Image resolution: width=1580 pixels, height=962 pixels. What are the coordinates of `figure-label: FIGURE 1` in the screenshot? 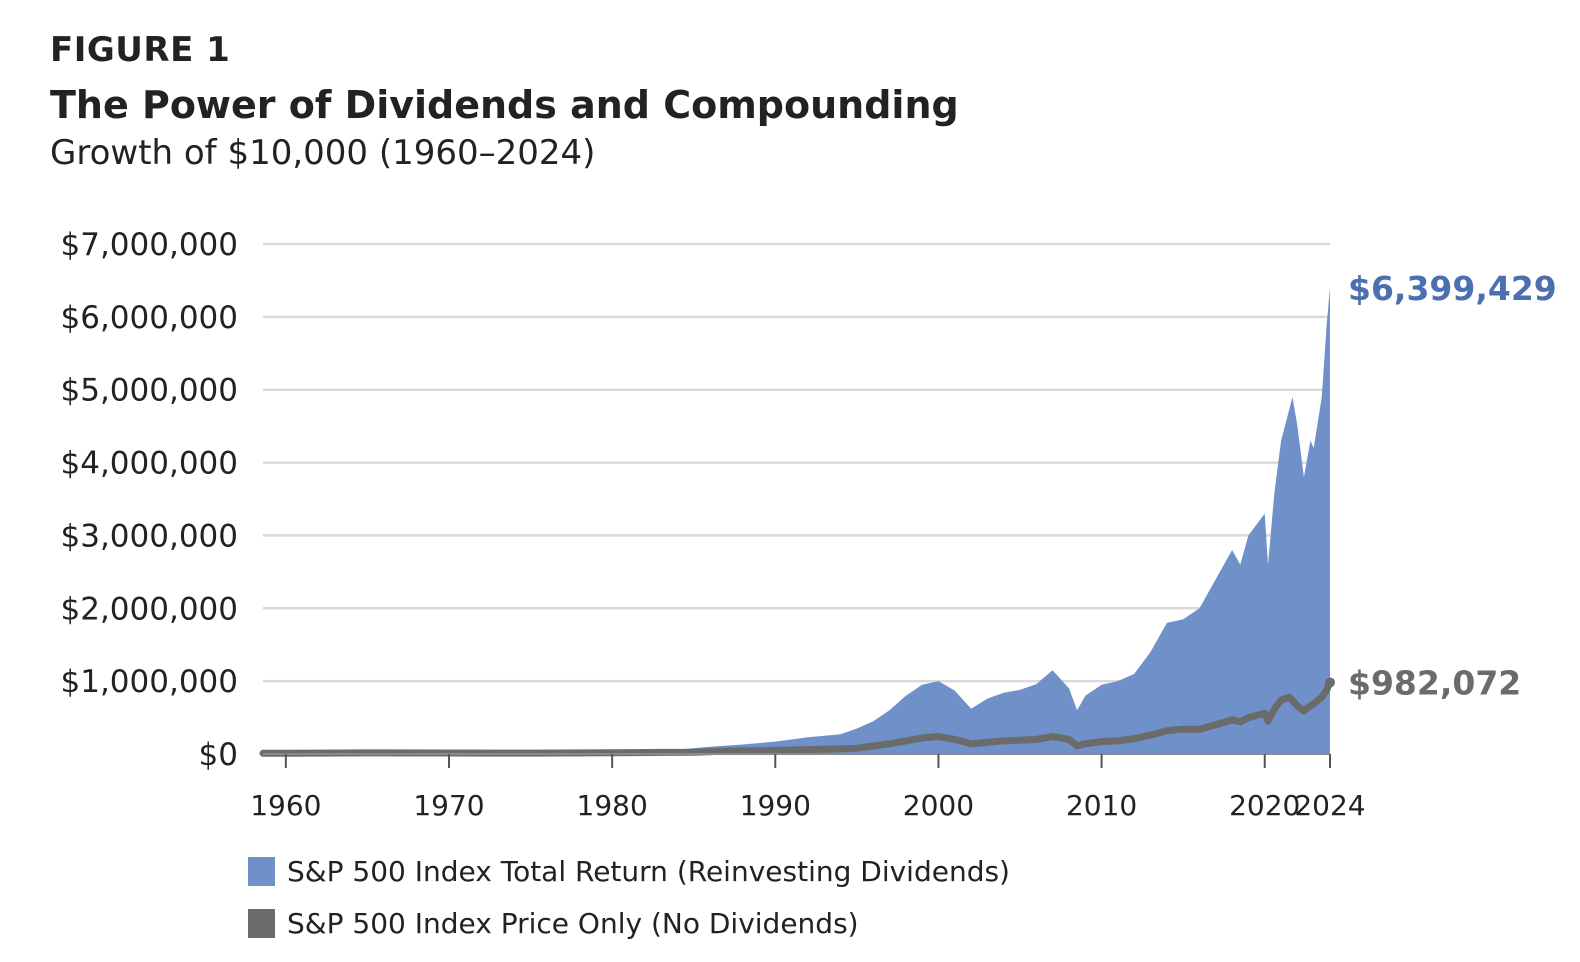 It's located at (140, 50).